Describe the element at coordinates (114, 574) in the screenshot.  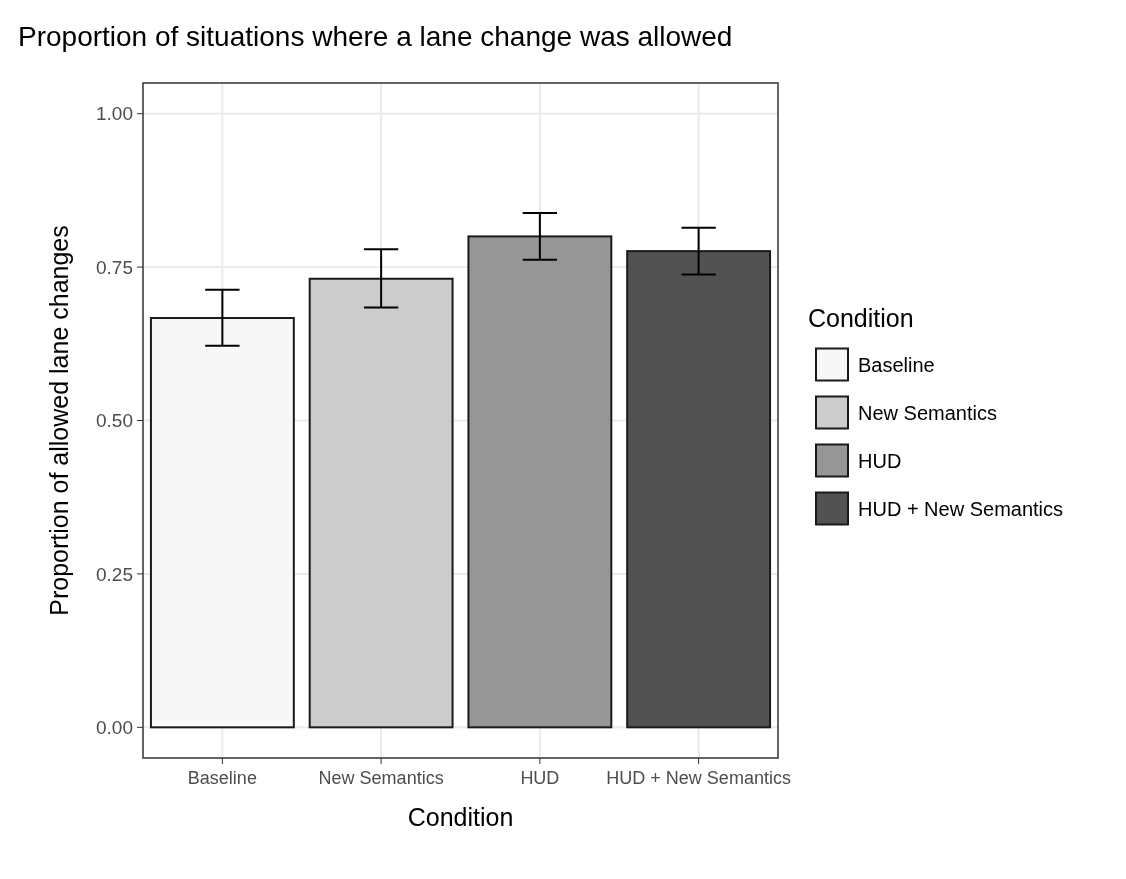
I see `y-tick-label: 0.25` at that location.